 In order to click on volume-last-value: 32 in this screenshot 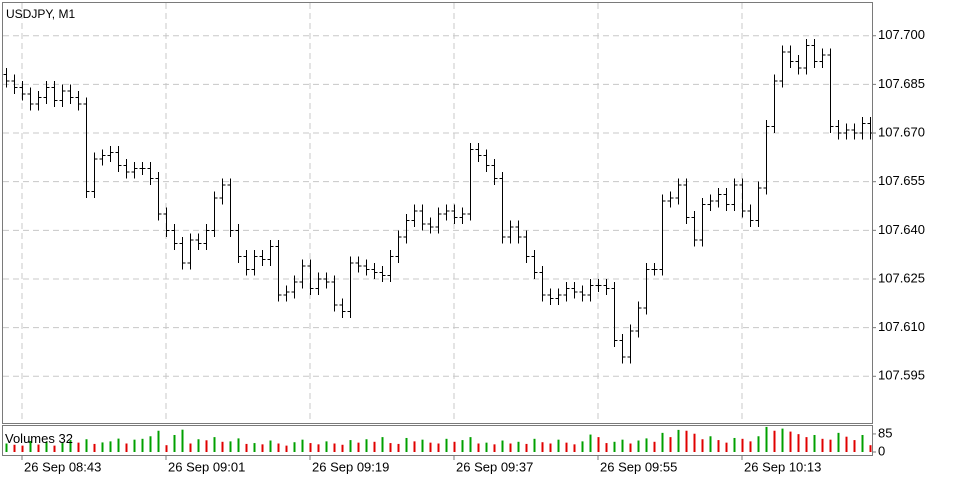, I will do `click(66, 438)`.